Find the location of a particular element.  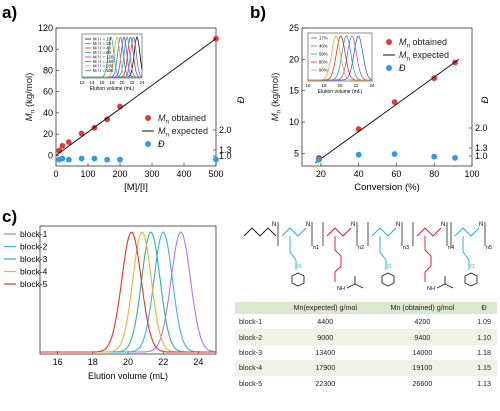

inset-legend-label: M / I = 500 is located at coordinates (103, 70).